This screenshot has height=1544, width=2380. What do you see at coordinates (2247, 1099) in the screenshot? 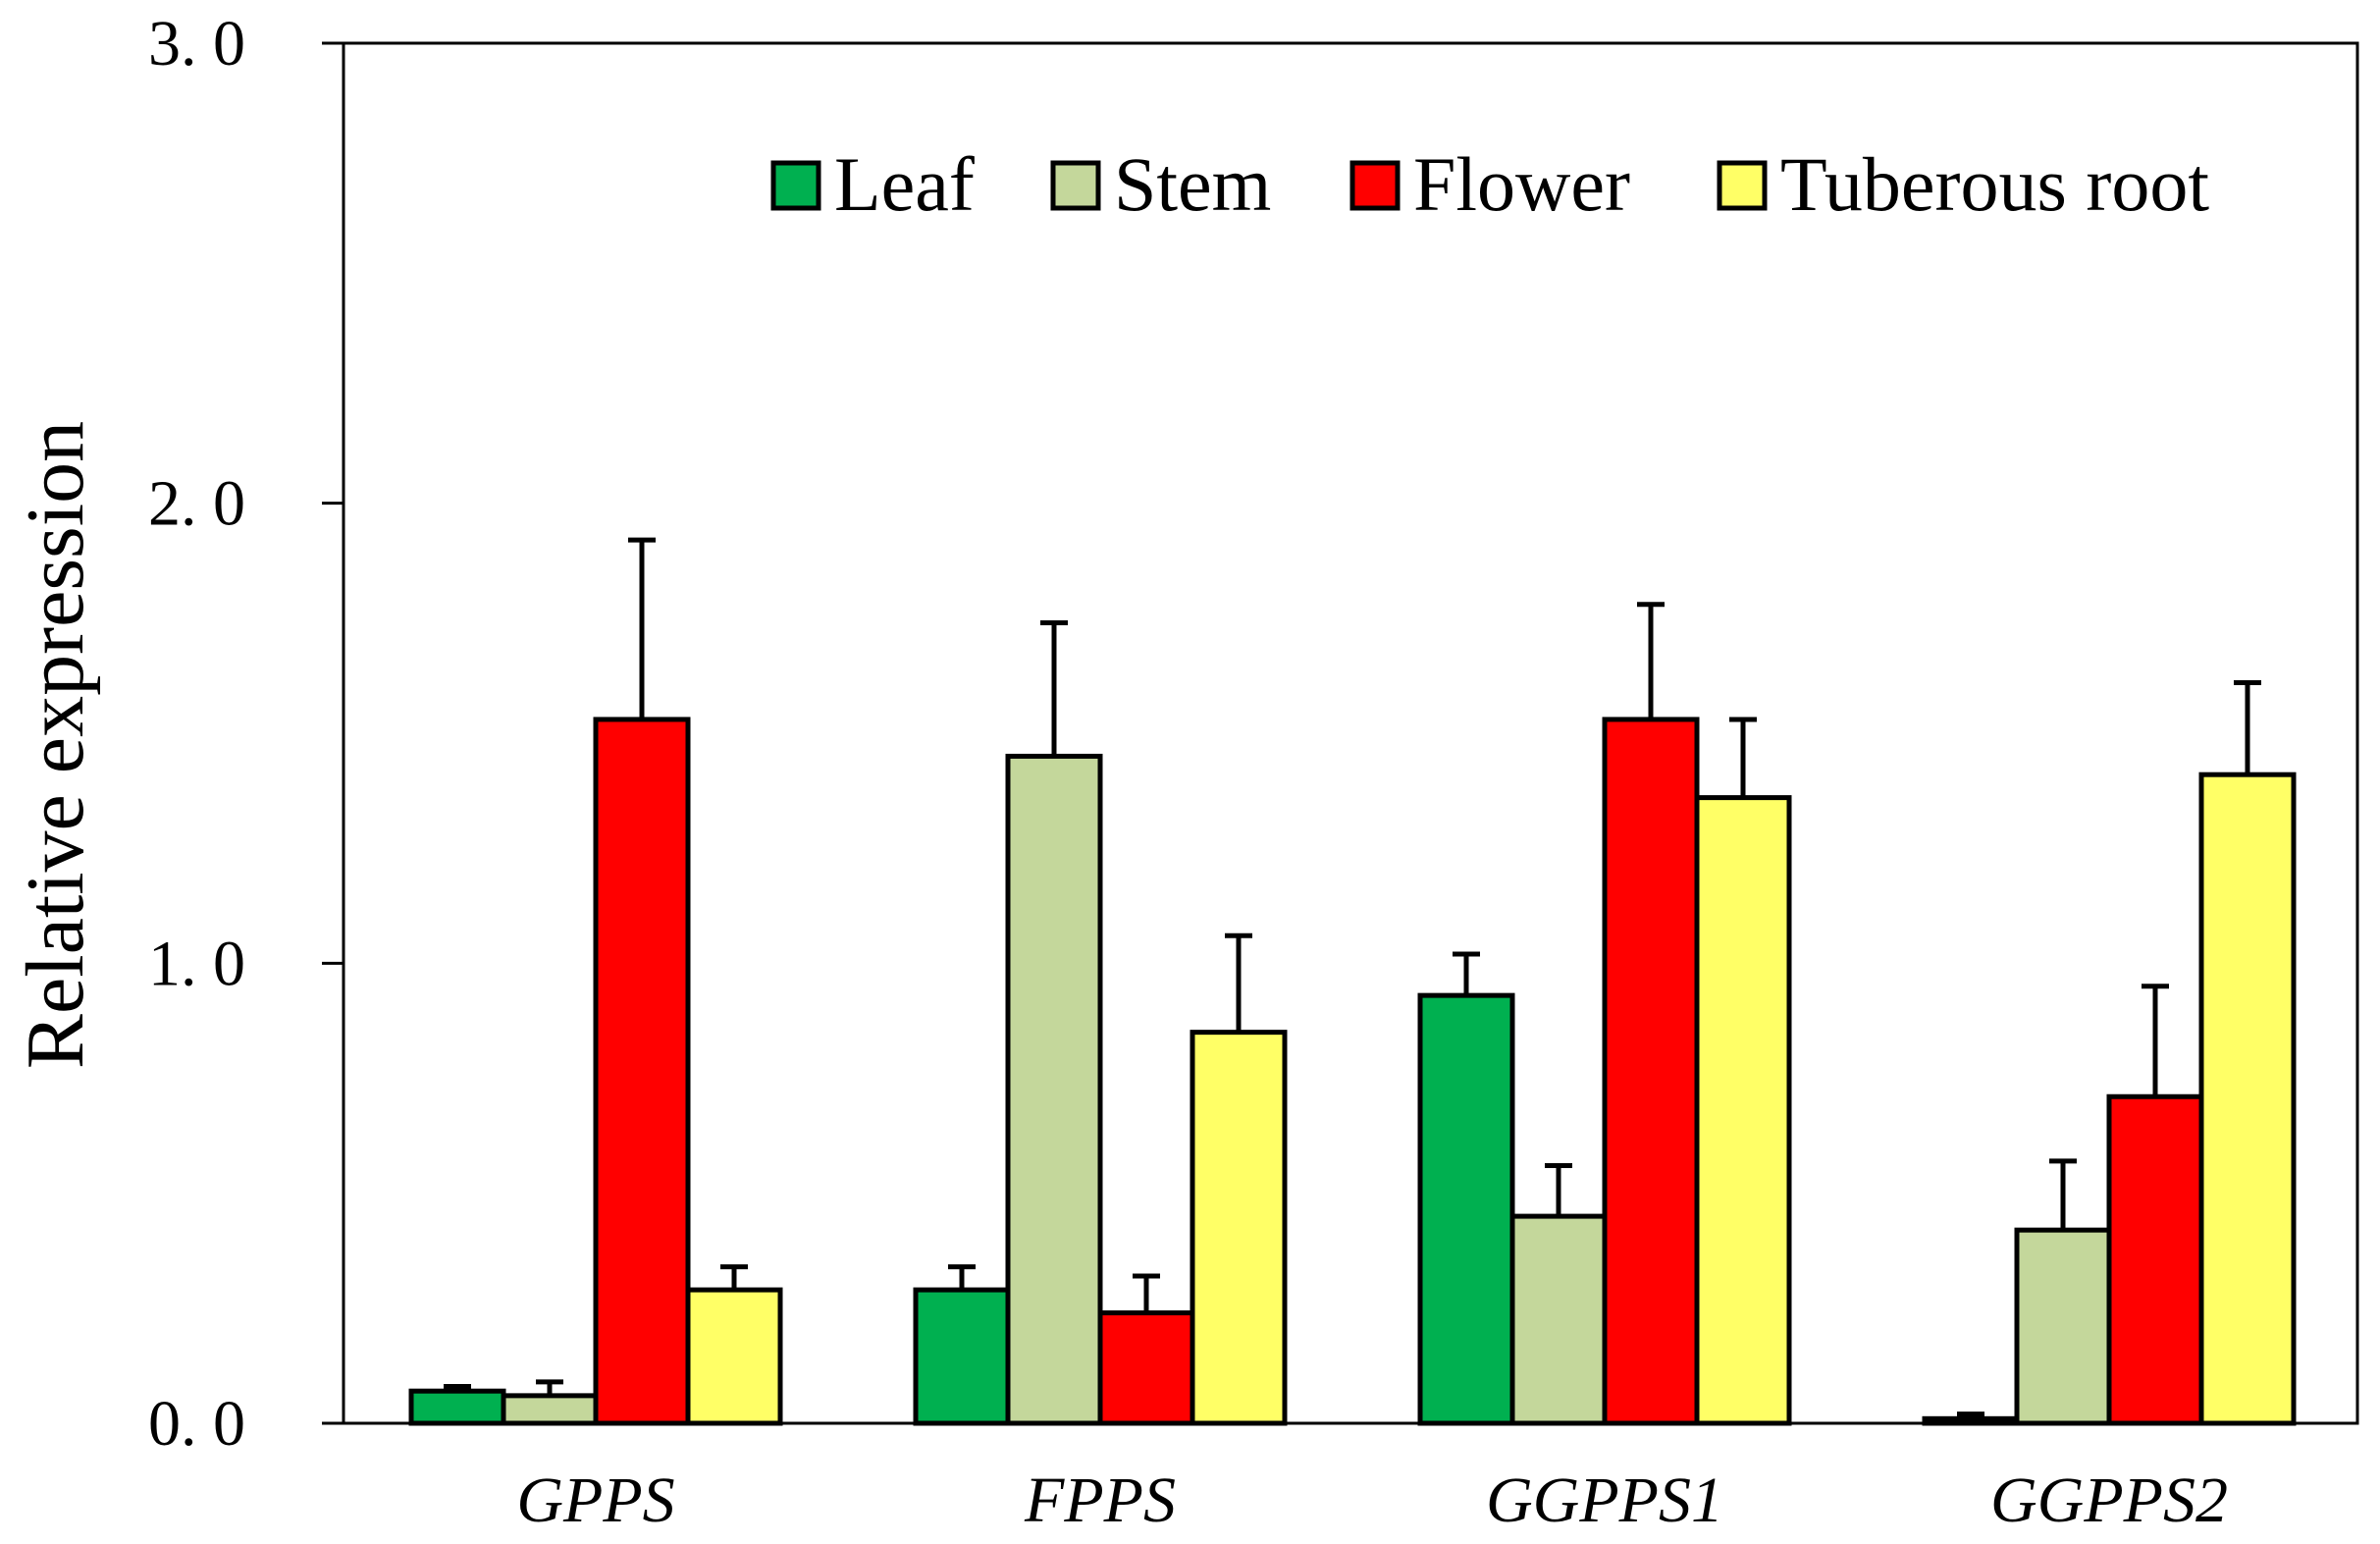
I see `bar-ggpps2-tuberous-root` at bounding box center [2247, 1099].